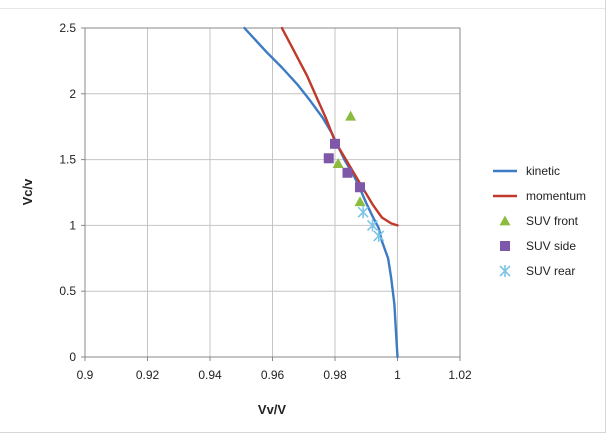 This screenshot has width=606, height=433. I want to click on legend-item-suv-side: SUV side, so click(538, 246).